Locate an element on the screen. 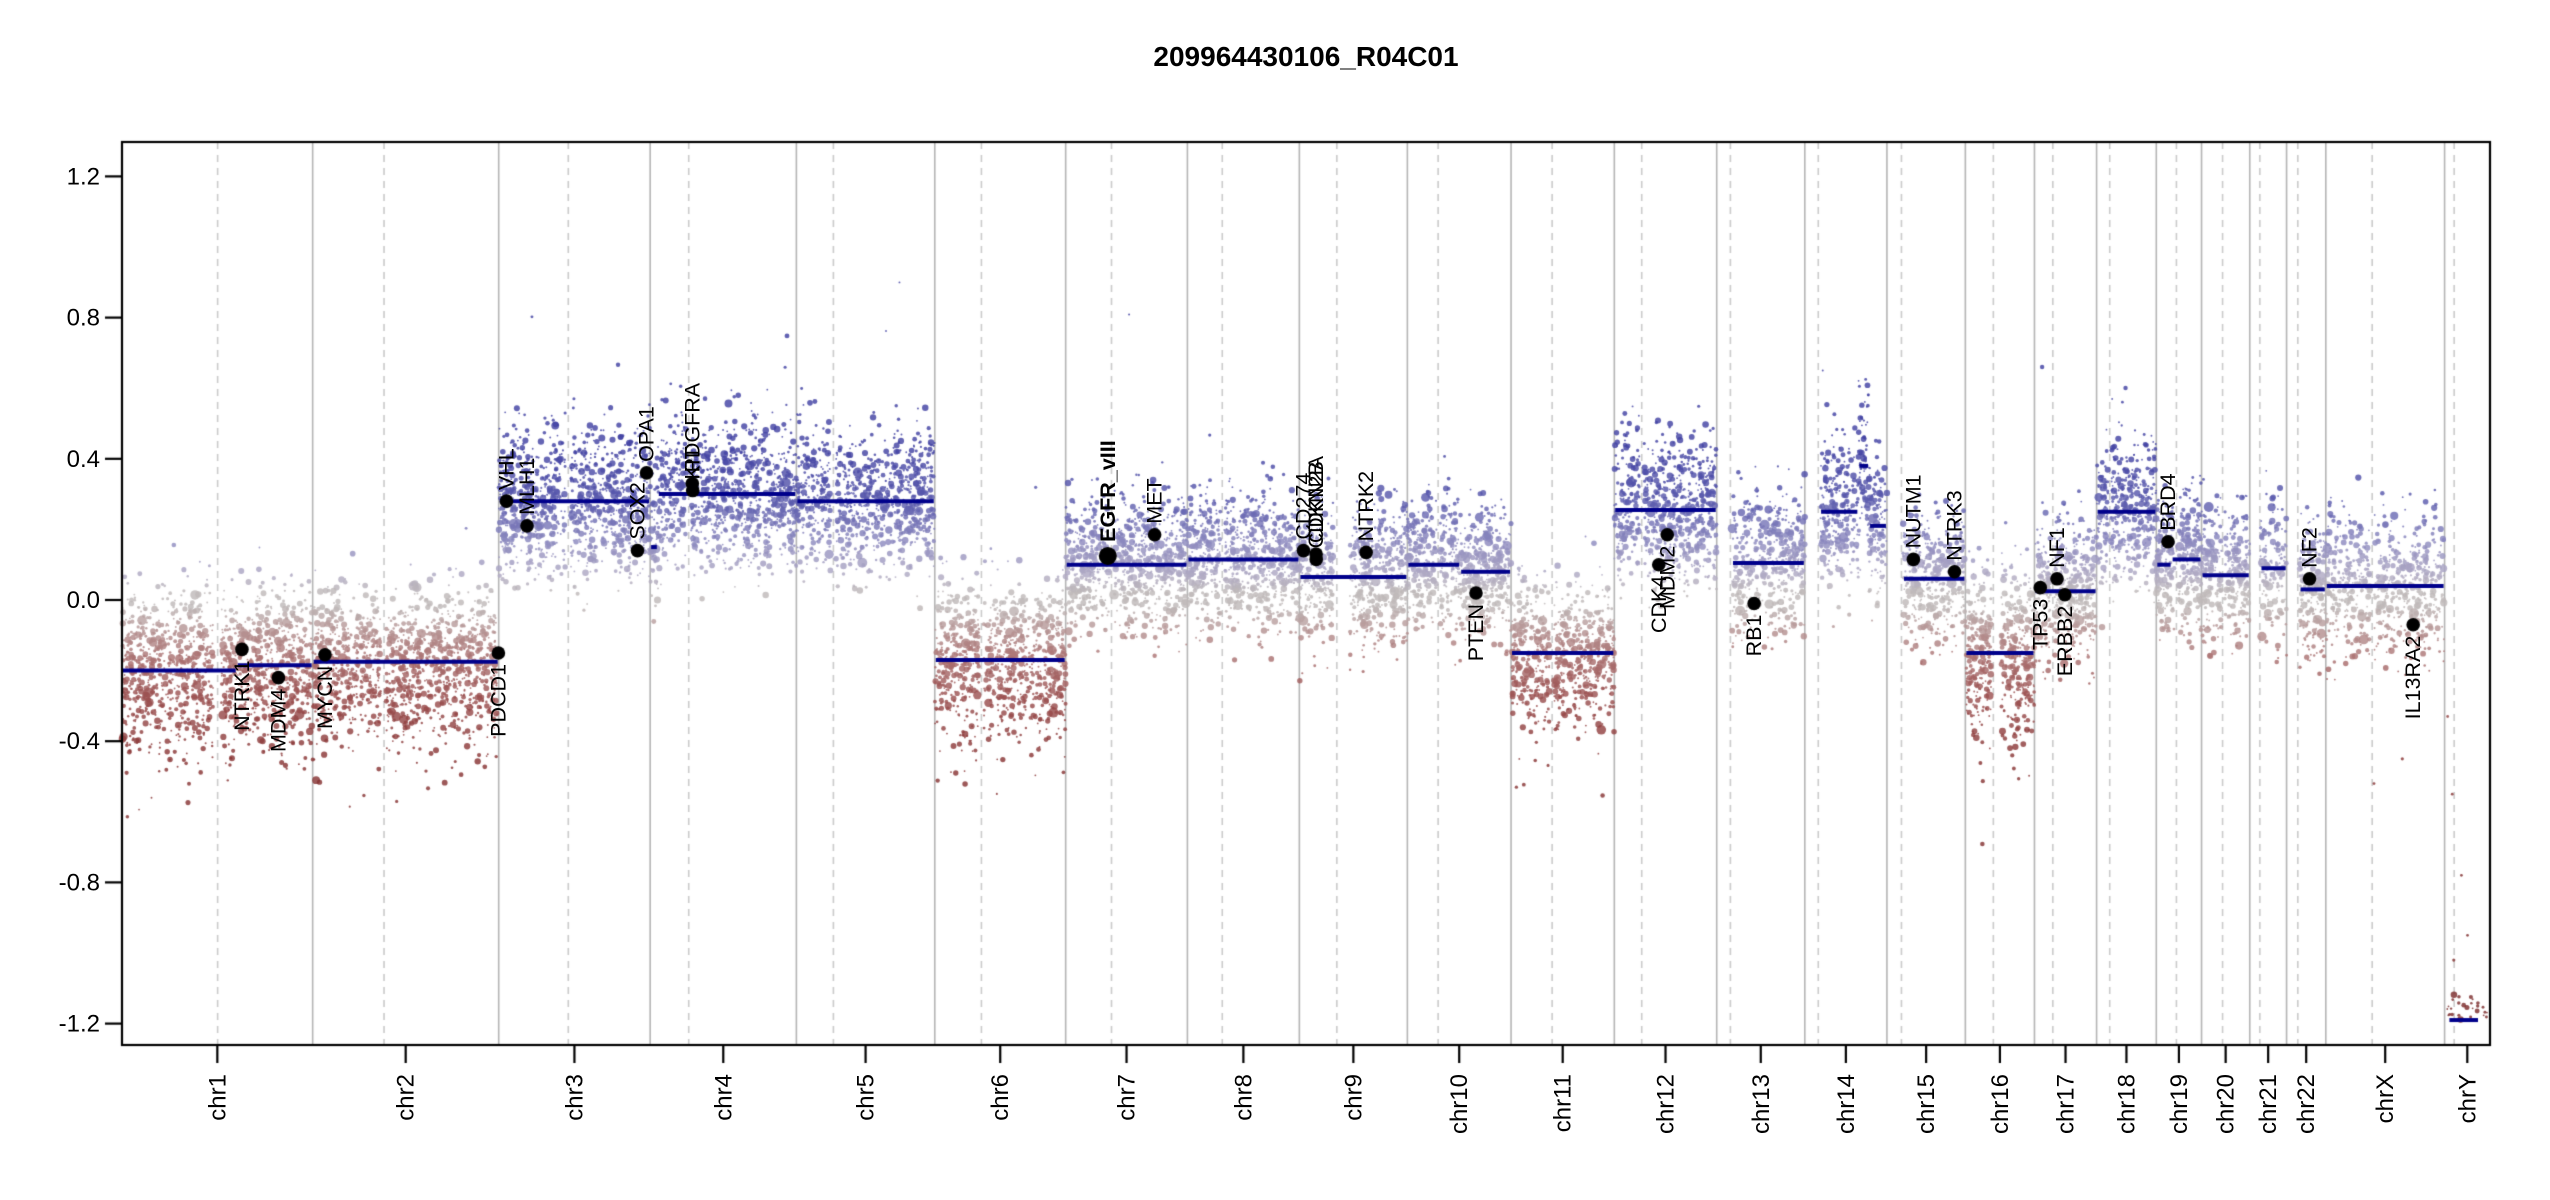 The width and height of the screenshot is (2550, 1200). gene-label-NF2: NF2 is located at coordinates (2310, 547).